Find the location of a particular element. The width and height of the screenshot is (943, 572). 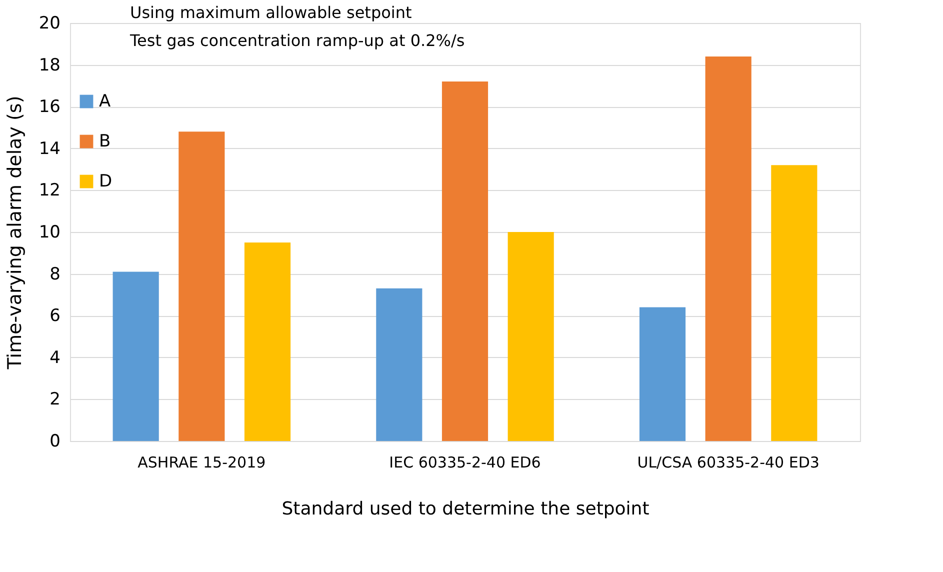

x-tick-label: ASHRAE 15-2019 is located at coordinates (202, 463).